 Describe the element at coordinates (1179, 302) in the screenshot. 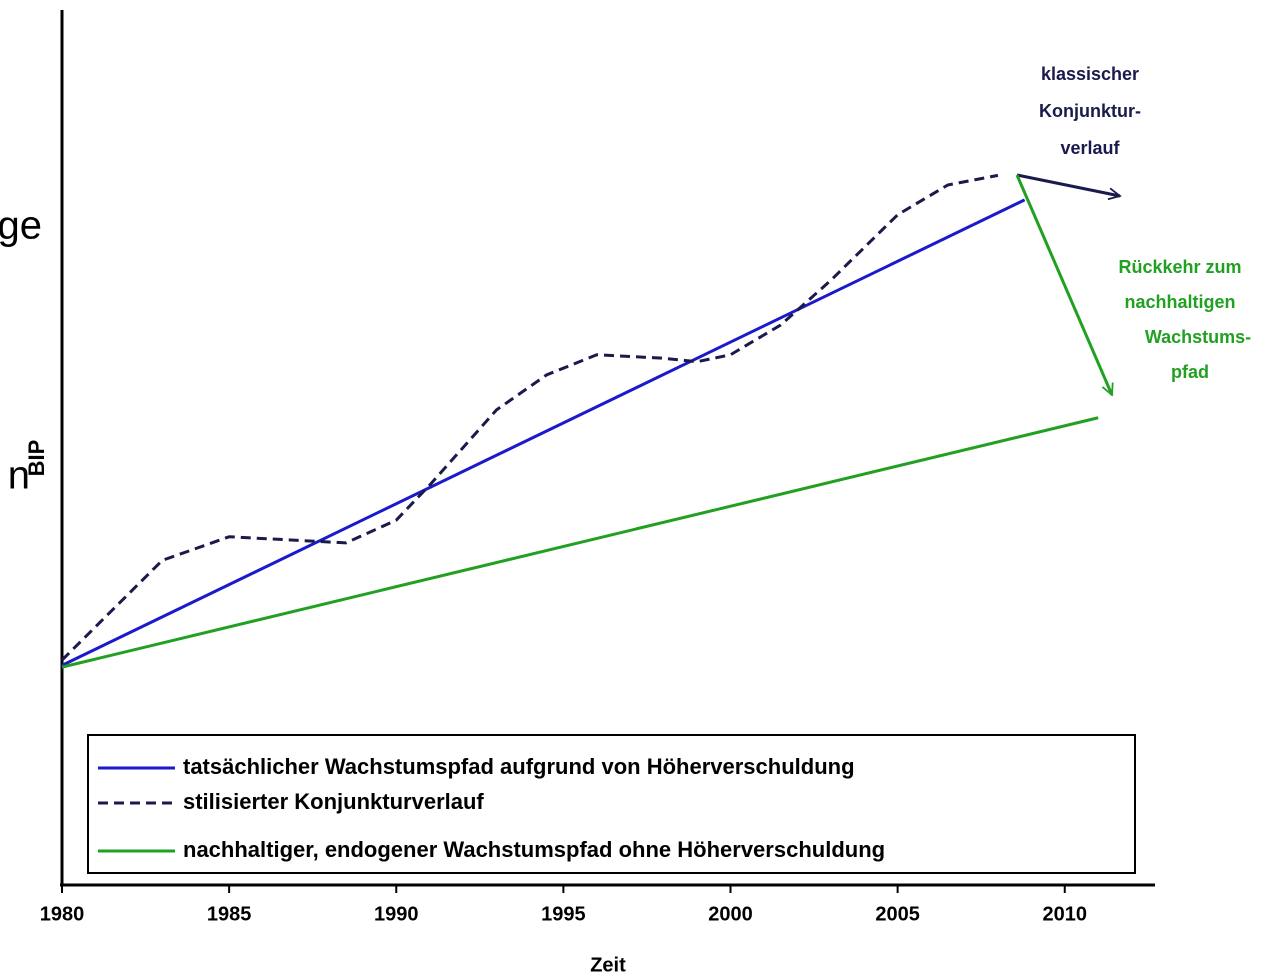

I see `annotation: nachhaltigen` at that location.